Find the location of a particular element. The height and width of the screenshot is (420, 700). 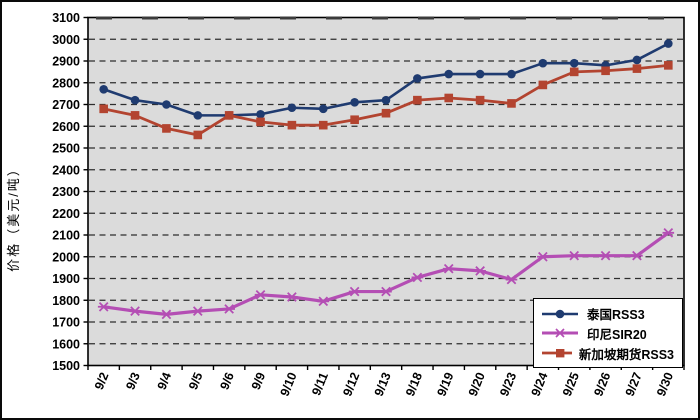

series-0-point-9/25 is located at coordinates (574, 63).